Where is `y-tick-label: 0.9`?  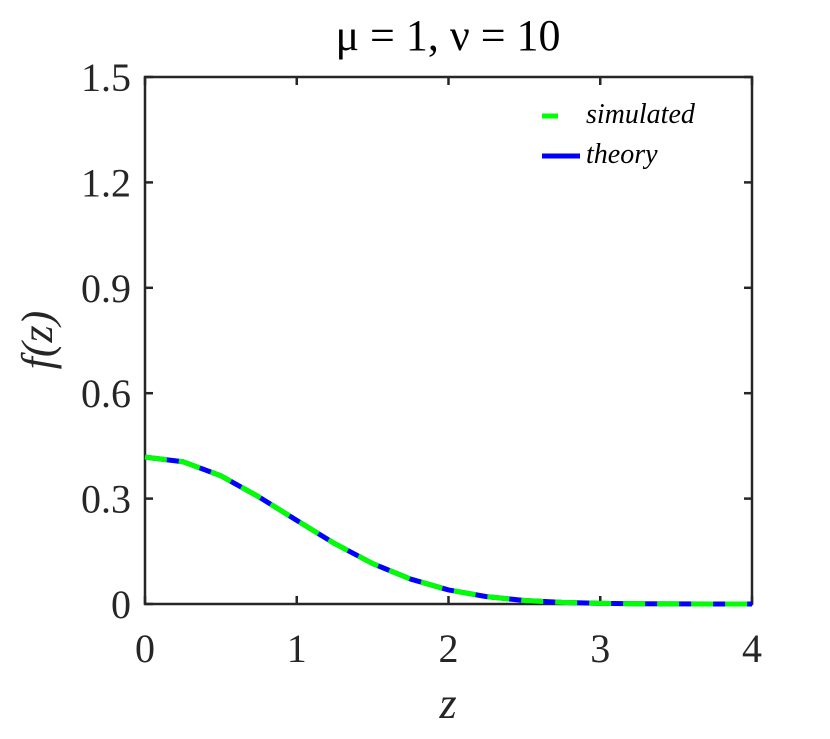 y-tick-label: 0.9 is located at coordinates (106, 288).